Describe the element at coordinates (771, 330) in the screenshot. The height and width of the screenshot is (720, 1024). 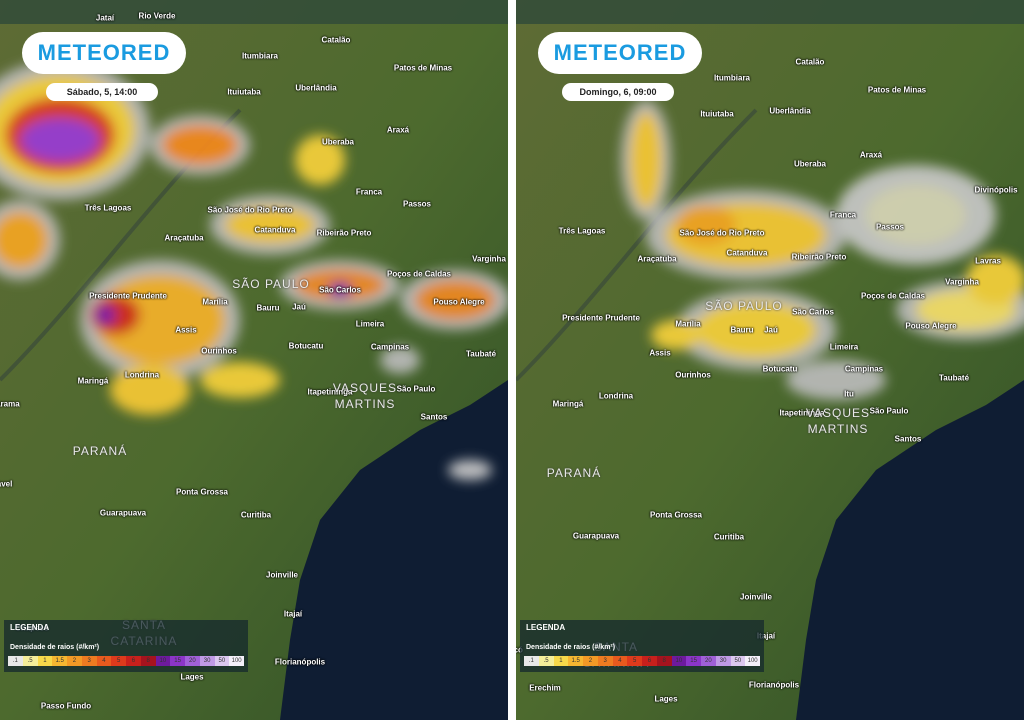
I see `city-label: Jaú` at that location.